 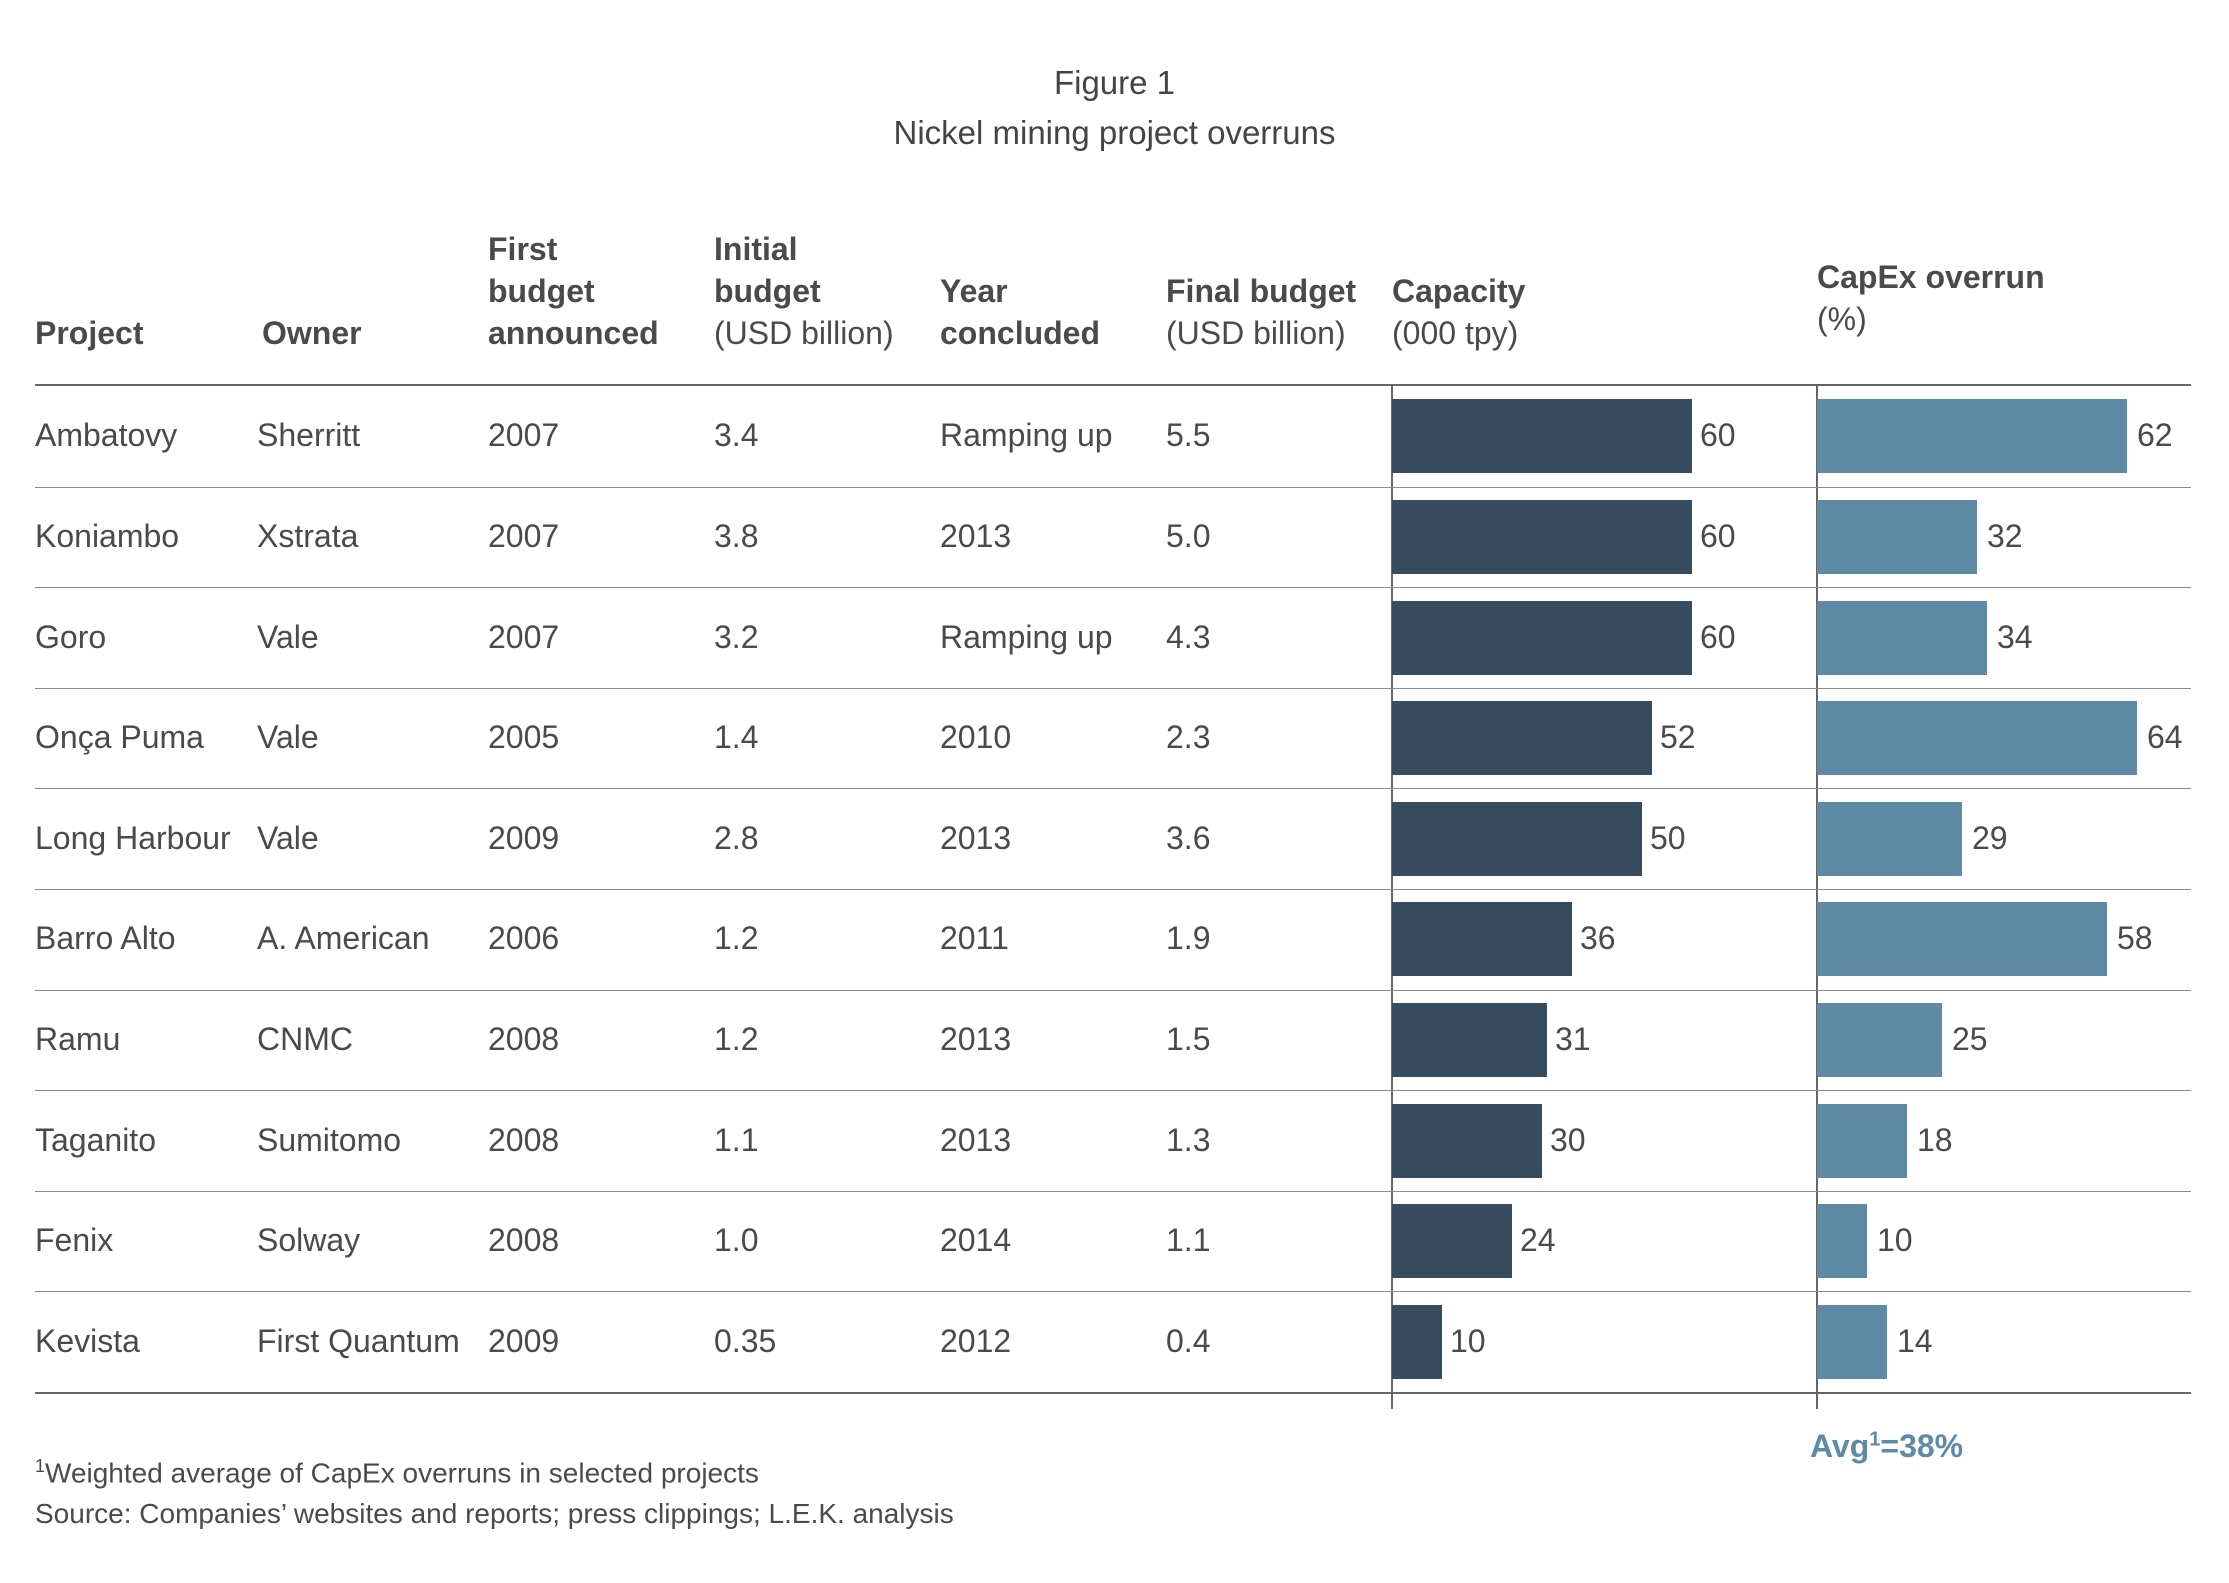 I want to click on capex-overrun-value-label: 10, so click(x=1895, y=1240).